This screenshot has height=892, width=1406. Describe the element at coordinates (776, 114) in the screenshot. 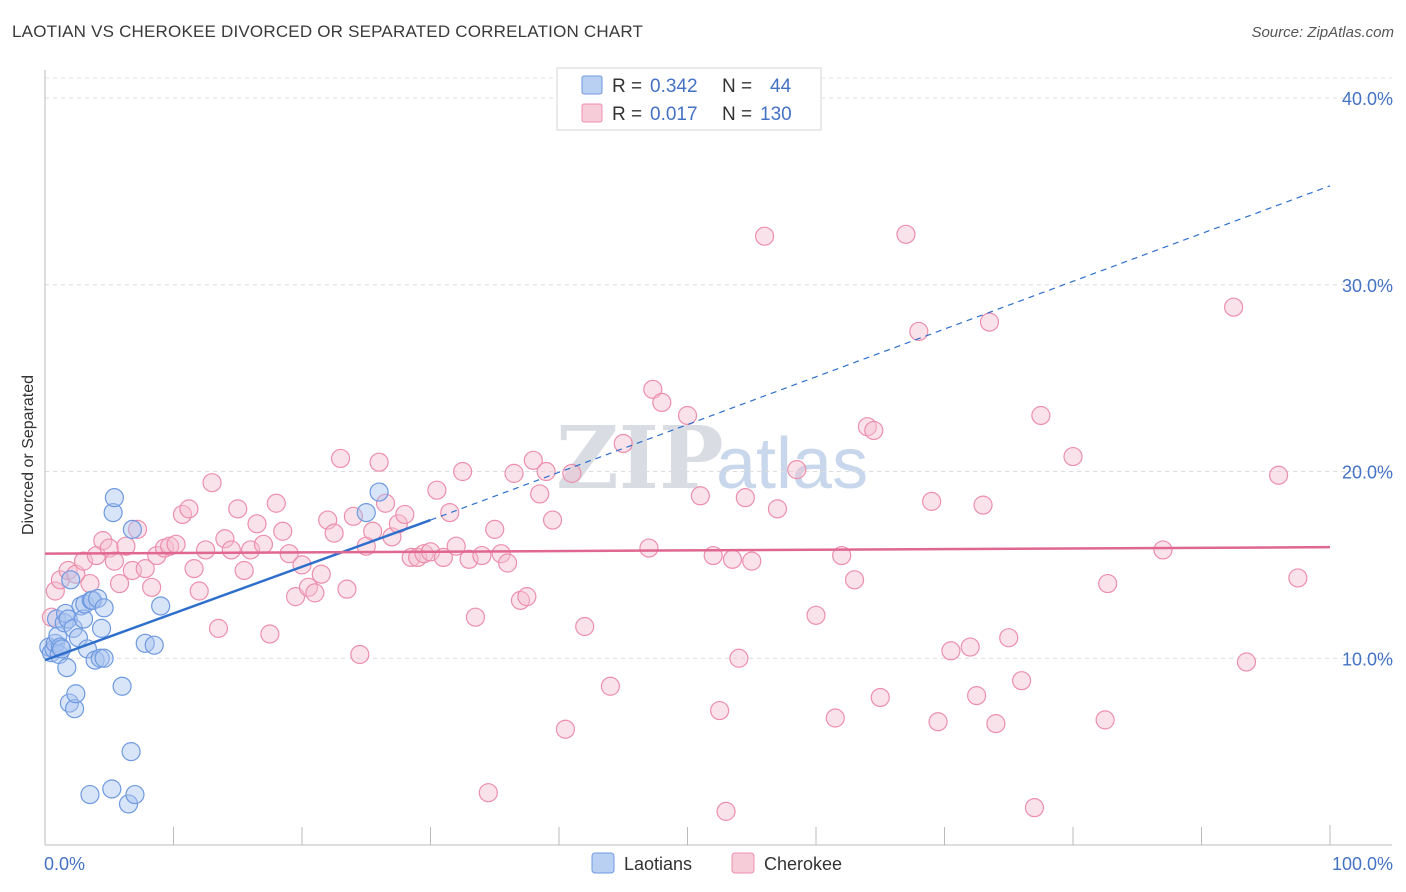

I see `legend-n-value-cherokee: 130` at that location.